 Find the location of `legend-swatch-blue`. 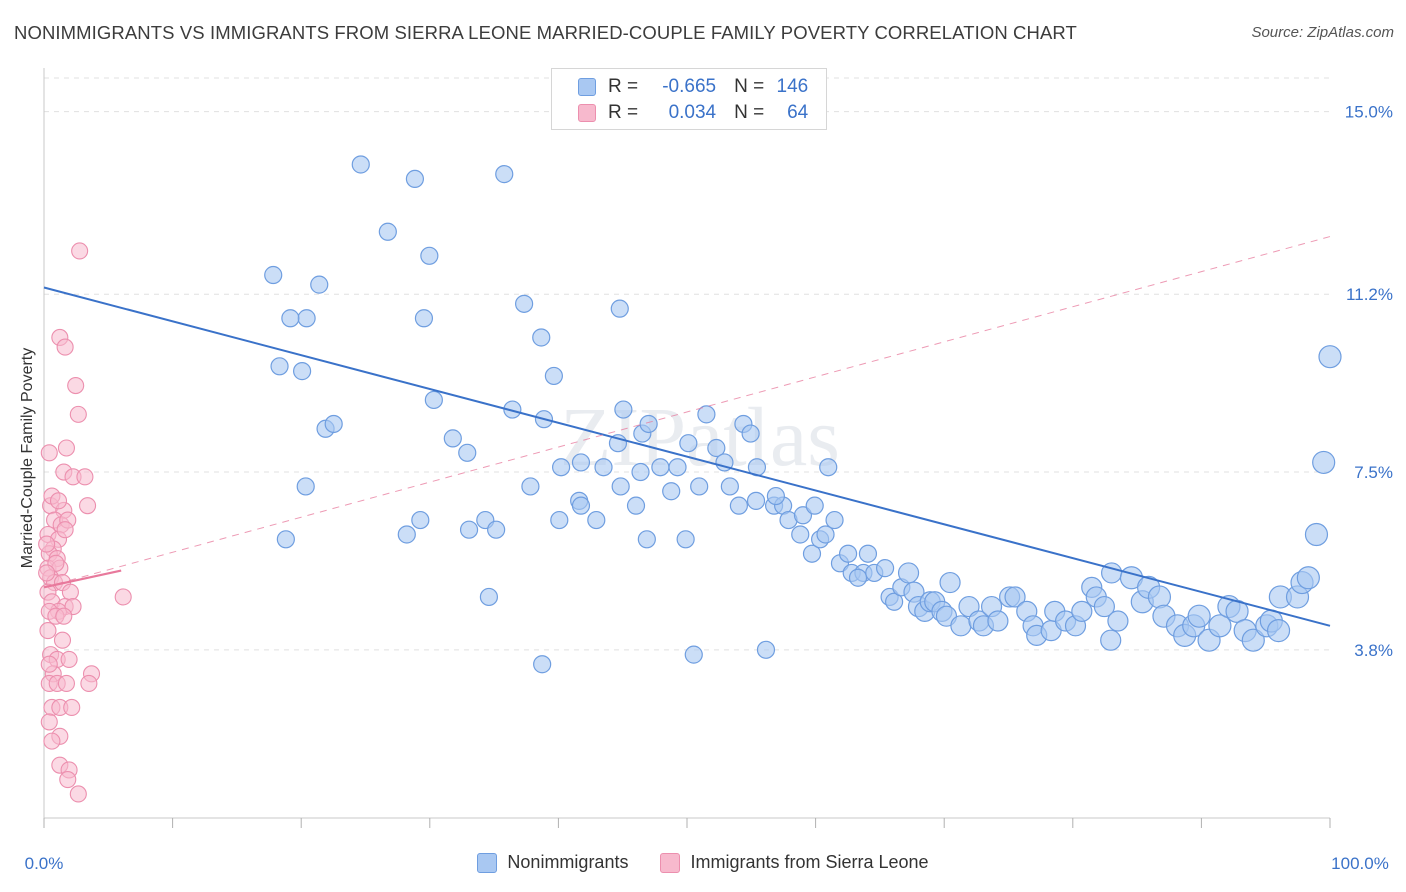

legend-swatch-blue is located at coordinates (587, 87).